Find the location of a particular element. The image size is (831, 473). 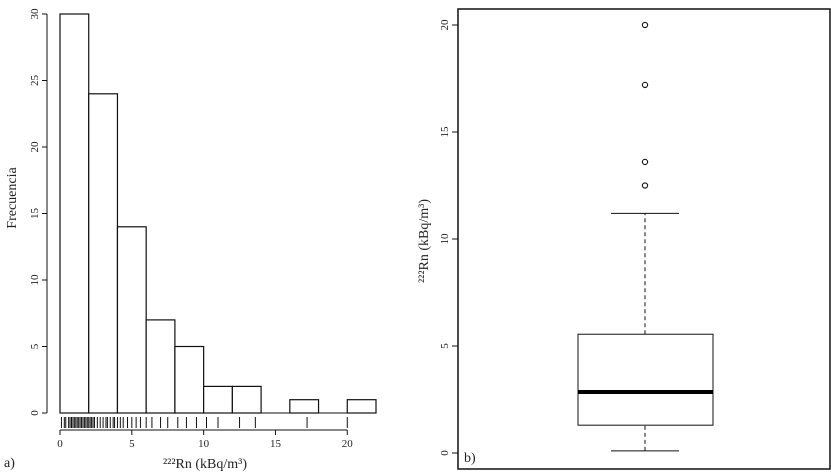

histogram-x-axis: 0 5 10 15 20 is located at coordinates (205, 439).